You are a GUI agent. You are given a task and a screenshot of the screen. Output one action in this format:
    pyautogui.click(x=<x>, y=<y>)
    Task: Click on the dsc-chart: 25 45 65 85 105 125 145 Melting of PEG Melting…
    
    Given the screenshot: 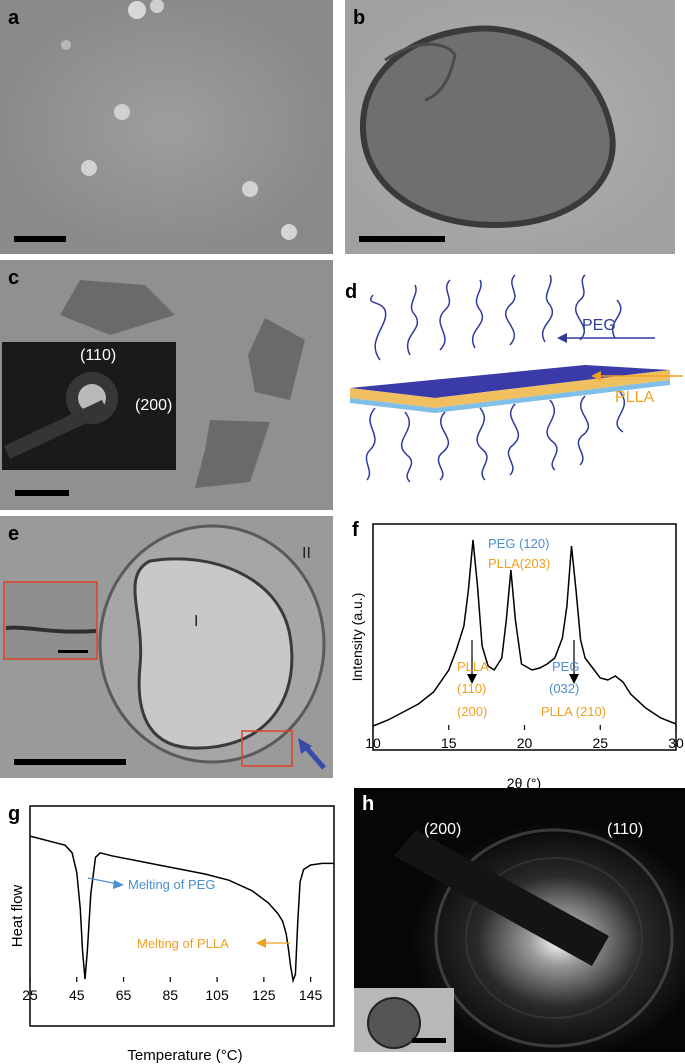 What is the action you would take?
    pyautogui.click(x=172, y=934)
    